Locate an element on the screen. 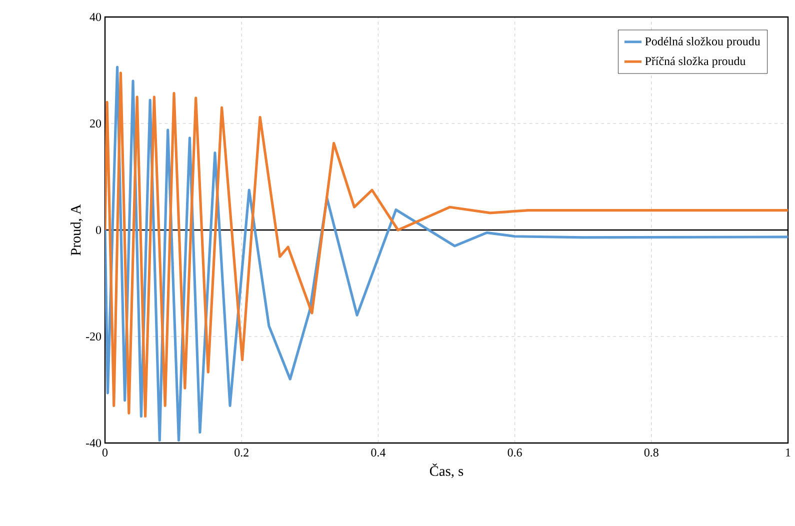  y-axis-title: Proud, A is located at coordinates (76, 230).